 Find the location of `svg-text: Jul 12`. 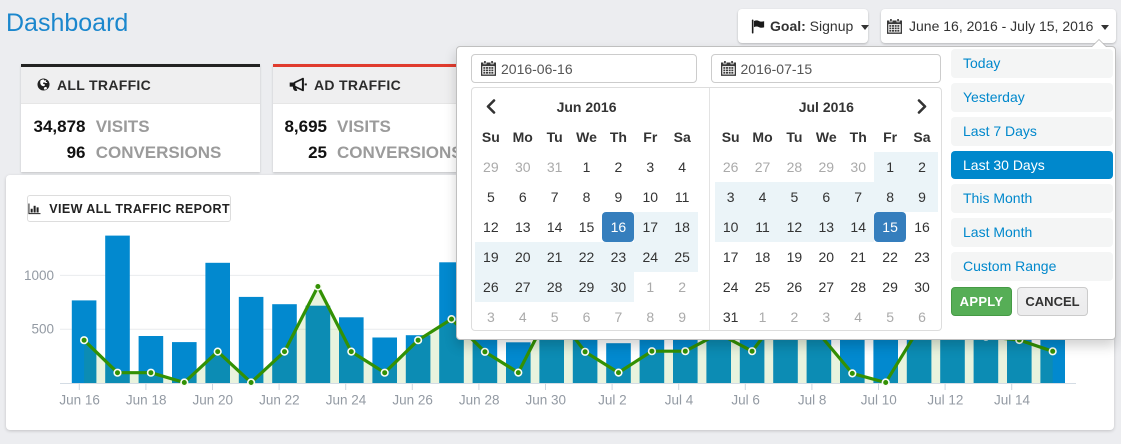

svg-text: Jul 12 is located at coordinates (945, 400).